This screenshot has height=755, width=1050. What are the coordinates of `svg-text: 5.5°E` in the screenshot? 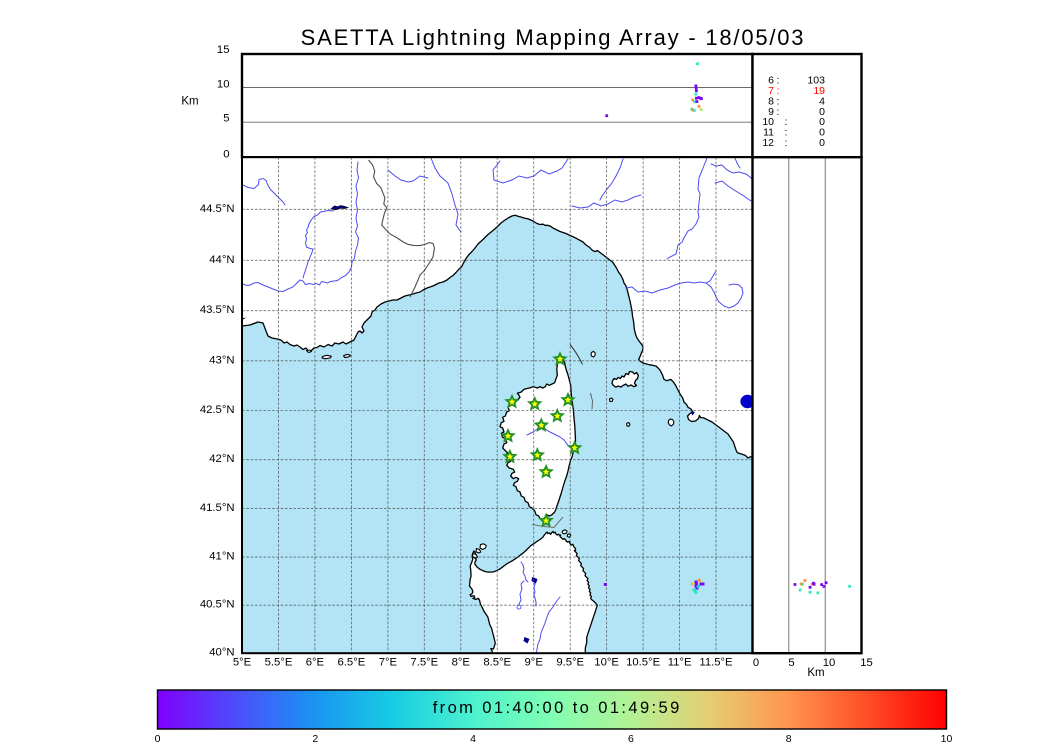 It's located at (279, 663).